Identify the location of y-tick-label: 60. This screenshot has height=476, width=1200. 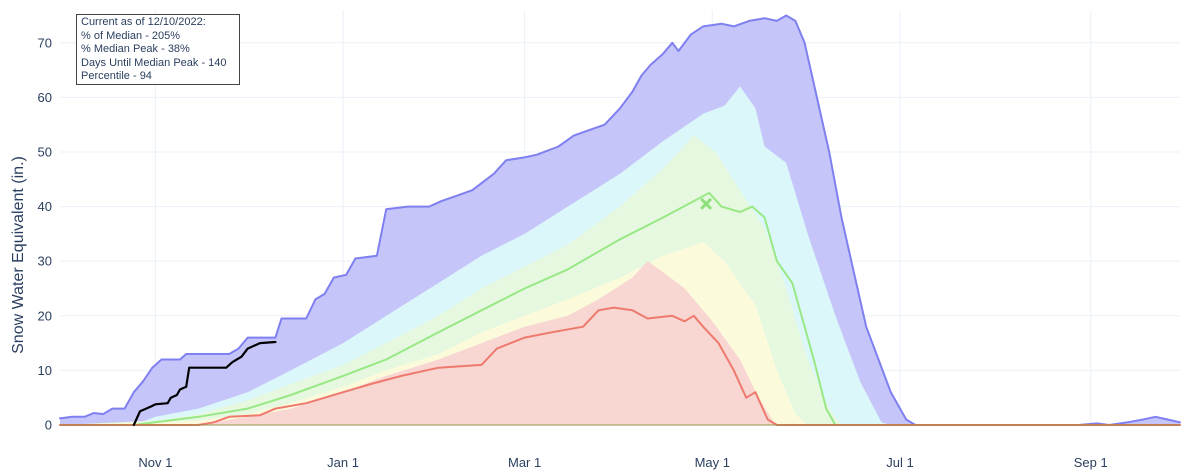
(45, 97).